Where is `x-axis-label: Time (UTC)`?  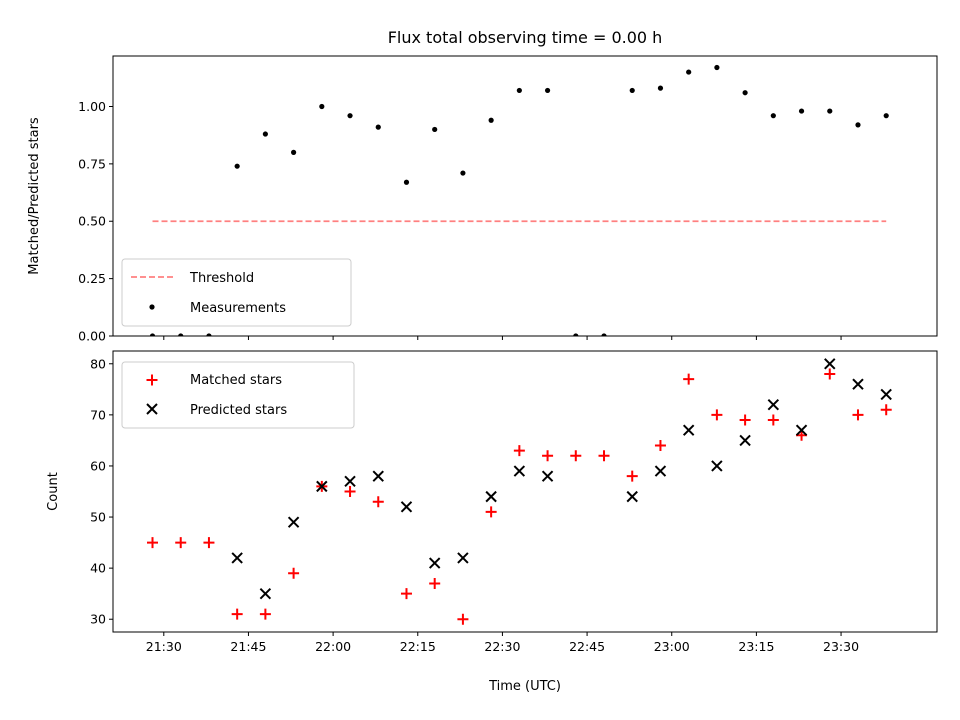 x-axis-label: Time (UTC) is located at coordinates (524, 686).